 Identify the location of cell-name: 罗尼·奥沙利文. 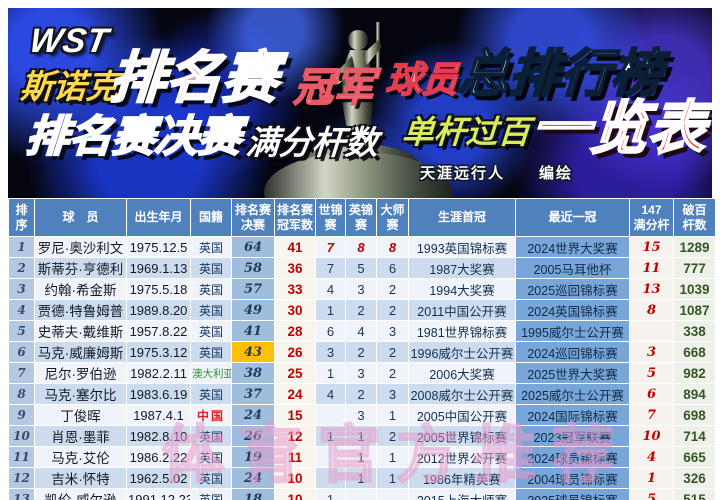
(80, 247).